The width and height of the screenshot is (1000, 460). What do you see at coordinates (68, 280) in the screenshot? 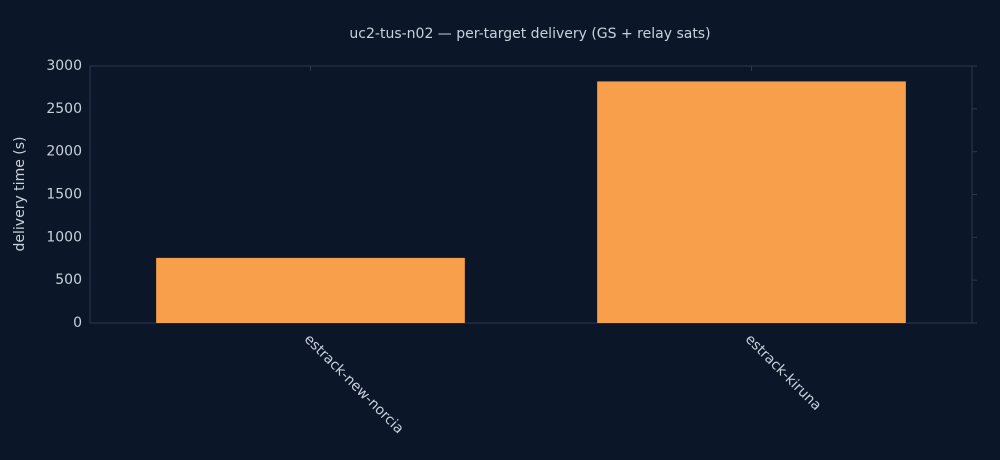
I see `y-tick-label: 500` at bounding box center [68, 280].